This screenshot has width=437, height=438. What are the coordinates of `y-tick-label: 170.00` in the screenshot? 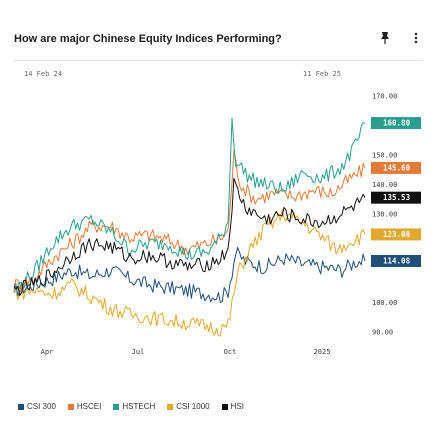 It's located at (384, 96).